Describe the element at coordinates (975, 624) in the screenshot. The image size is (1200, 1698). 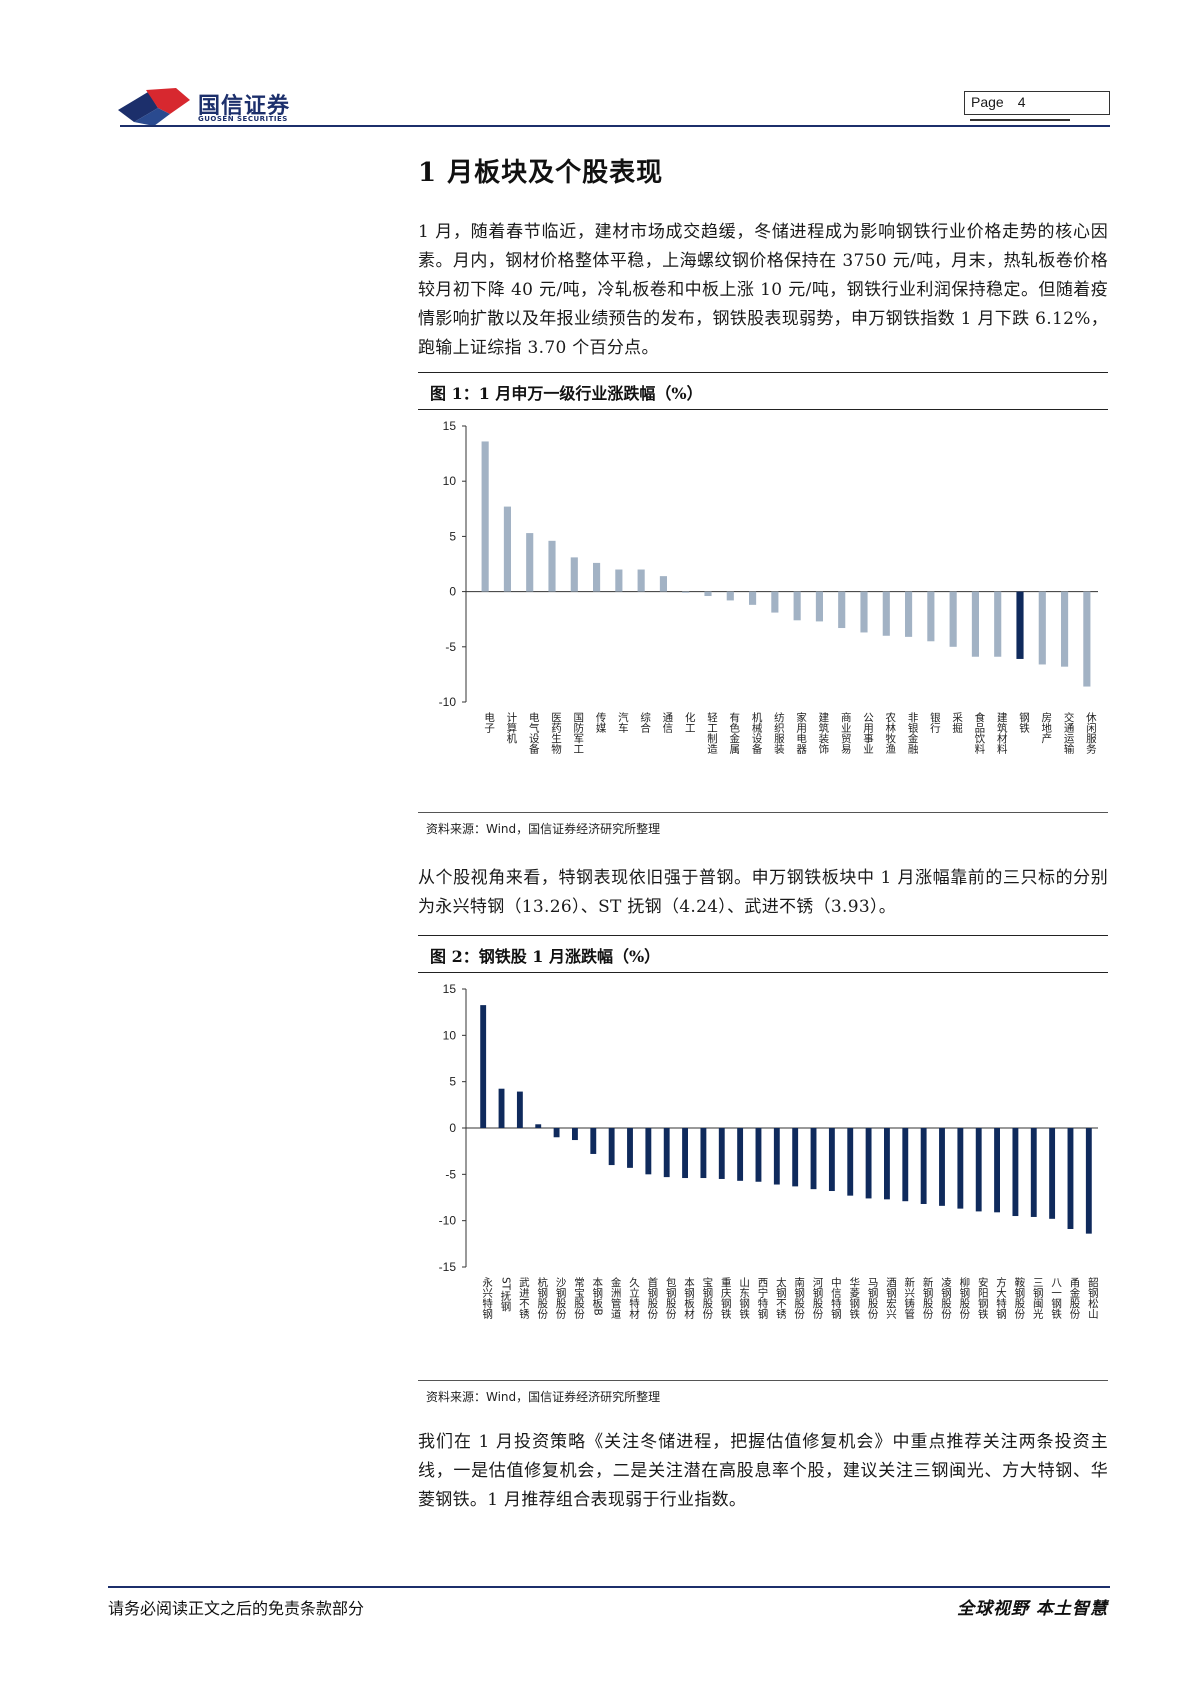
I see `bar-食品饮料` at that location.